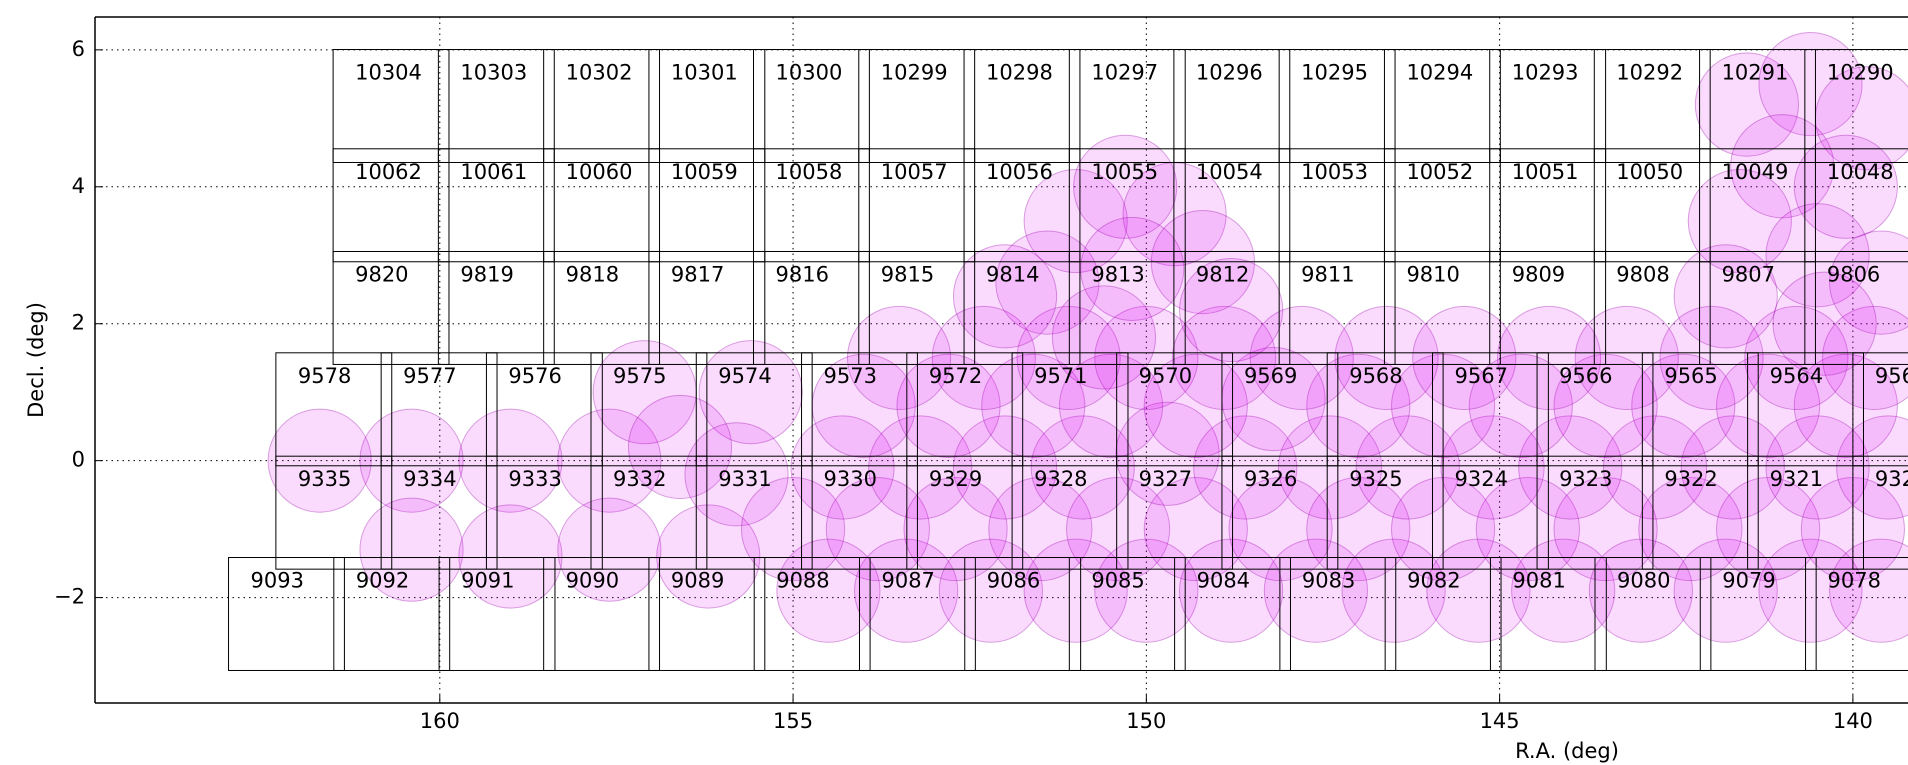 The image size is (1908, 765). I want to click on field-label: 9808, so click(1642, 274).